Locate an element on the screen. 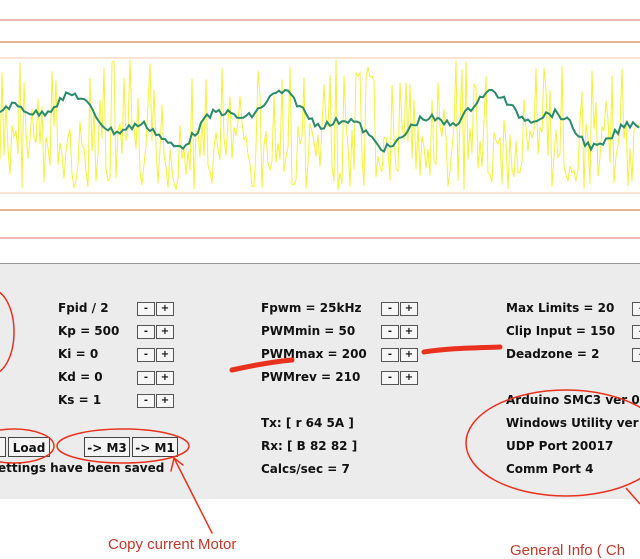  fpid-plus-button: + is located at coordinates (165, 309).